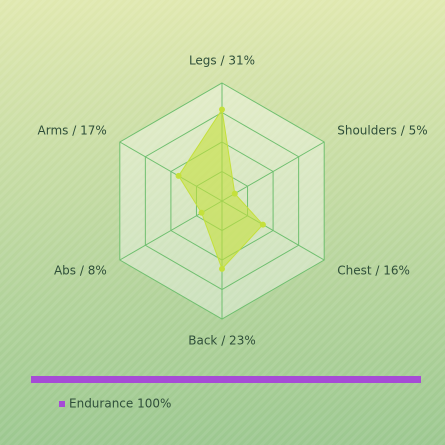  What do you see at coordinates (120, 404) in the screenshot?
I see `legend-label: Endurance 100%` at bounding box center [120, 404].